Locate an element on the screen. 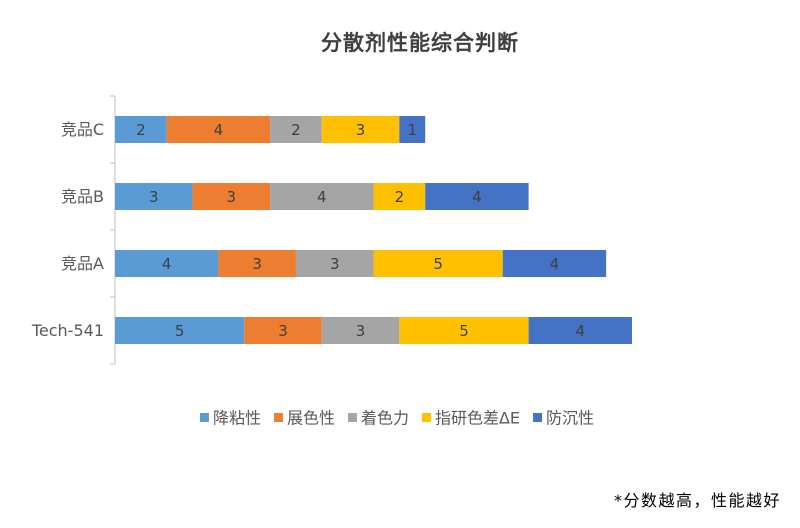  category-label: Tech-541 is located at coordinates (67, 330).